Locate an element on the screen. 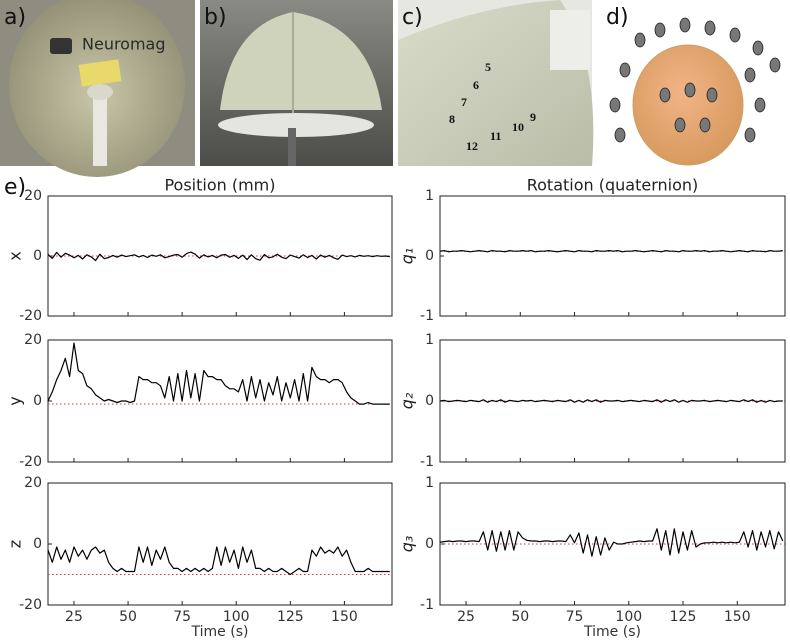 Image resolution: width=790 pixels, height=640 pixels. photo-b is located at coordinates (296, 83).